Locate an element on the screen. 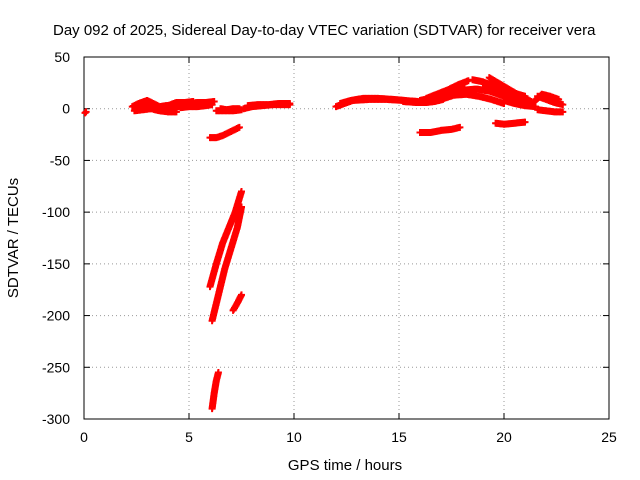 The image size is (640, 480). x-tick-label: 20 is located at coordinates (504, 437).